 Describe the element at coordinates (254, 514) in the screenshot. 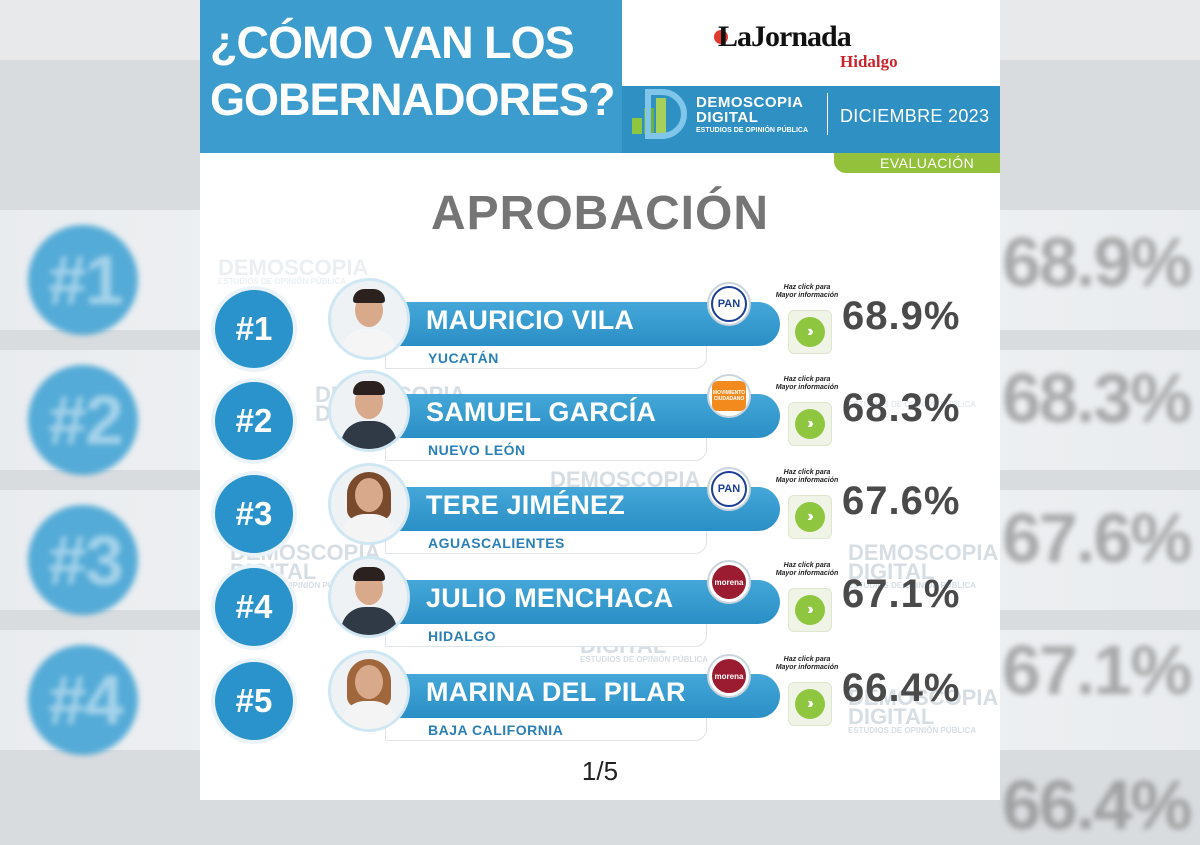

I see `rank-badge: #3` at that location.